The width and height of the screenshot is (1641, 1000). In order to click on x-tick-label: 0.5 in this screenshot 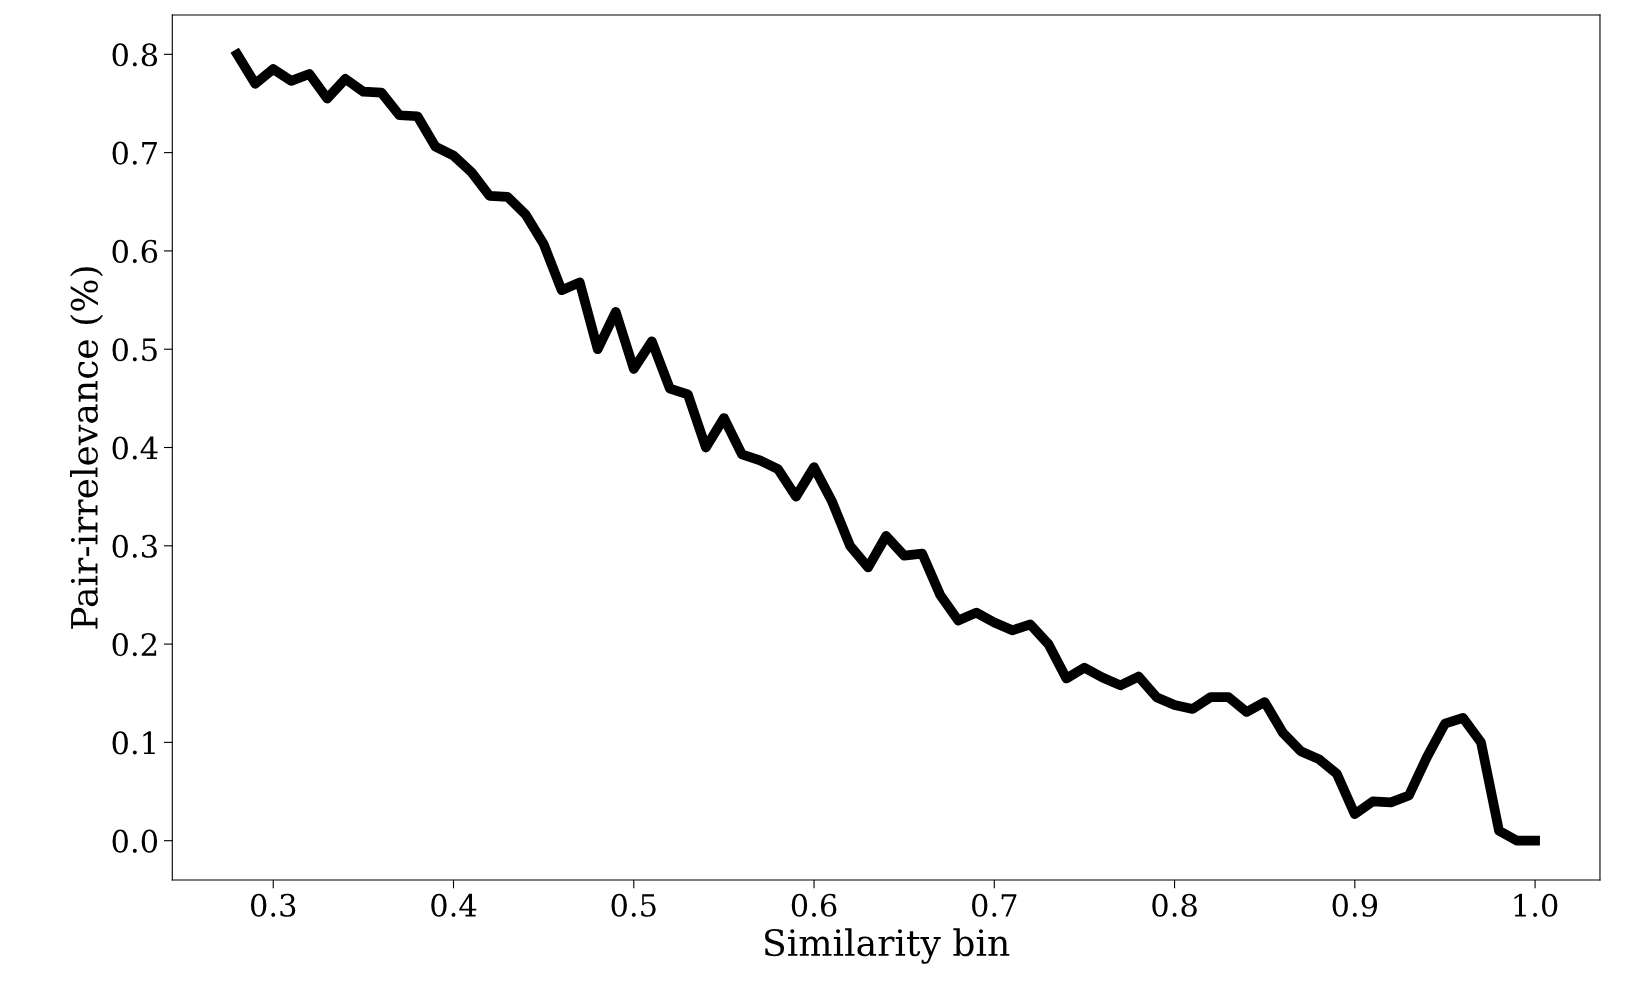, I will do `click(633, 905)`.